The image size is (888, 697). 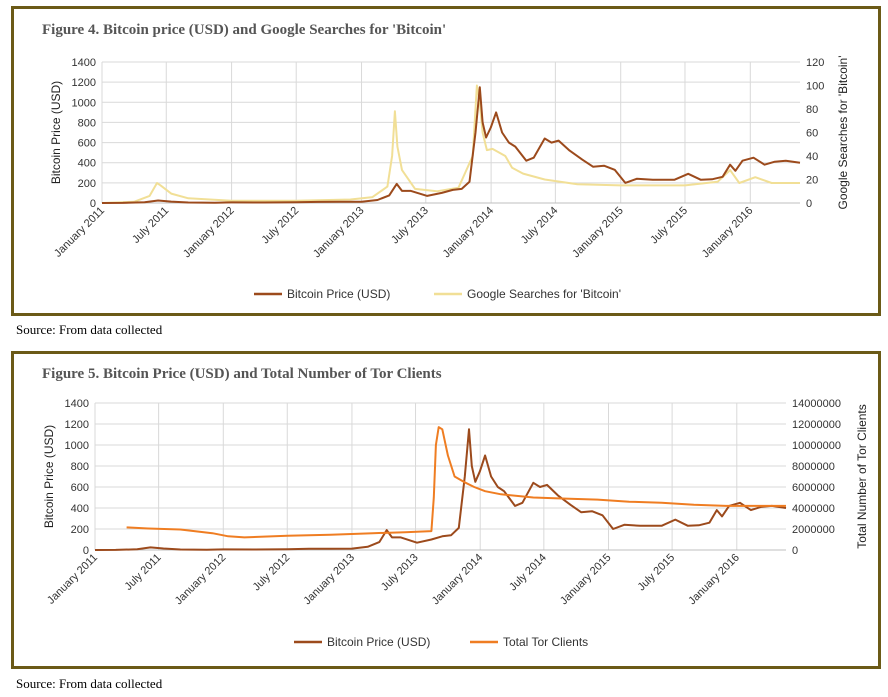 I want to click on figure-5-source: Source: From data collected, so click(x=89, y=683).